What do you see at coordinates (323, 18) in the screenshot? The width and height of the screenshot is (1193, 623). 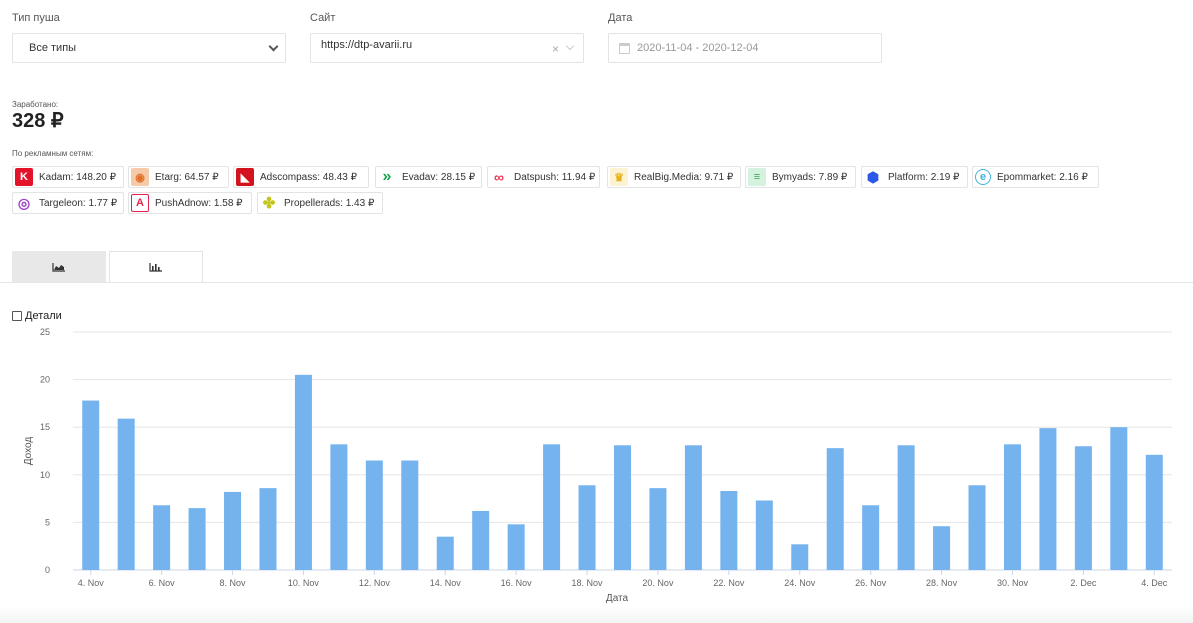 I see `site-label: Сайт` at bounding box center [323, 18].